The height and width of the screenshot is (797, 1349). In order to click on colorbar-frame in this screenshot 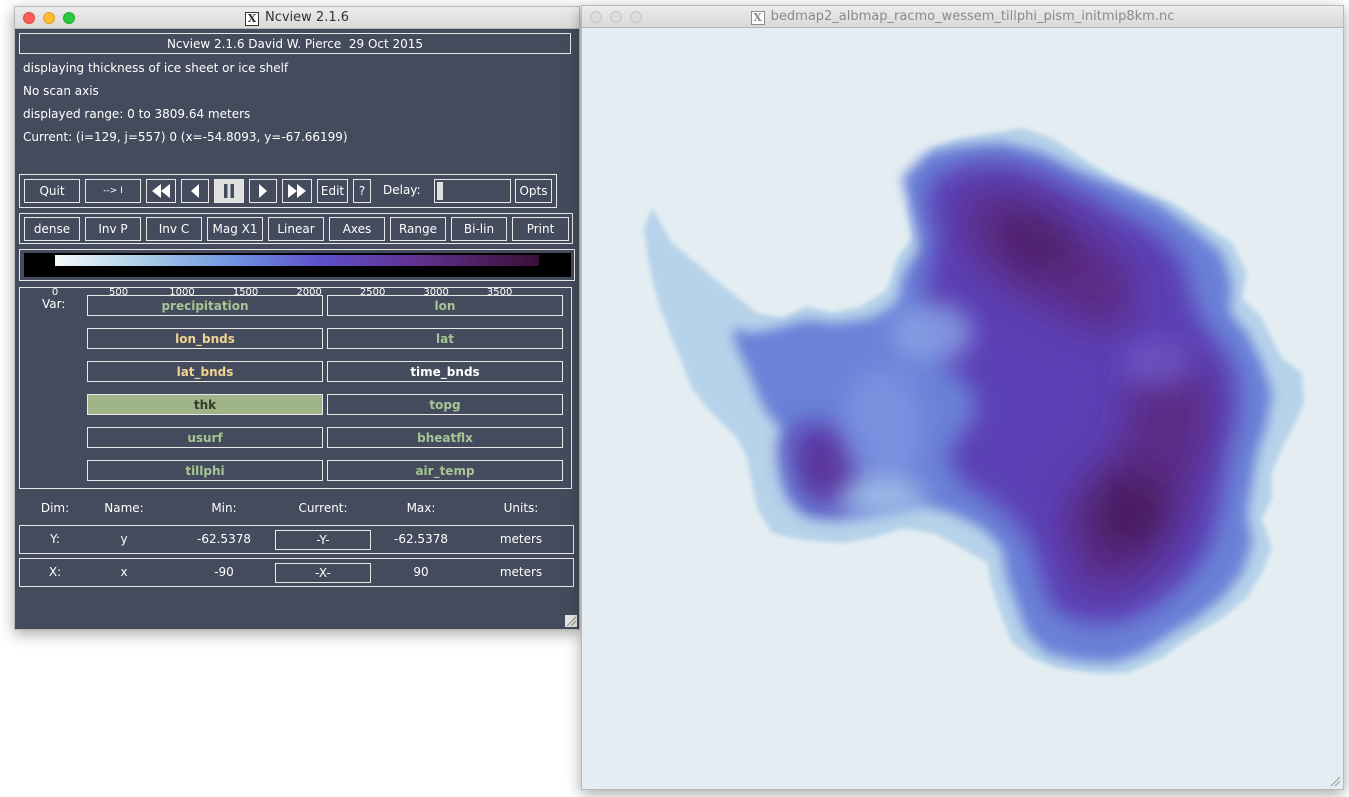, I will do `click(297, 265)`.